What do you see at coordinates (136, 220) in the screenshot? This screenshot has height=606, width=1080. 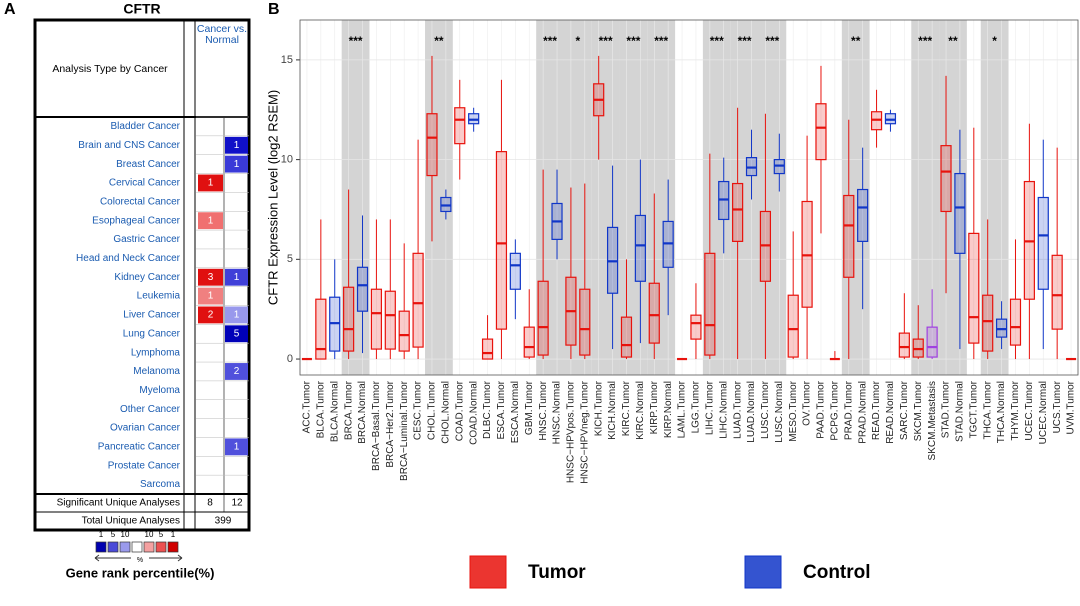 I see `cancer-label: Esophageal Cancer` at bounding box center [136, 220].